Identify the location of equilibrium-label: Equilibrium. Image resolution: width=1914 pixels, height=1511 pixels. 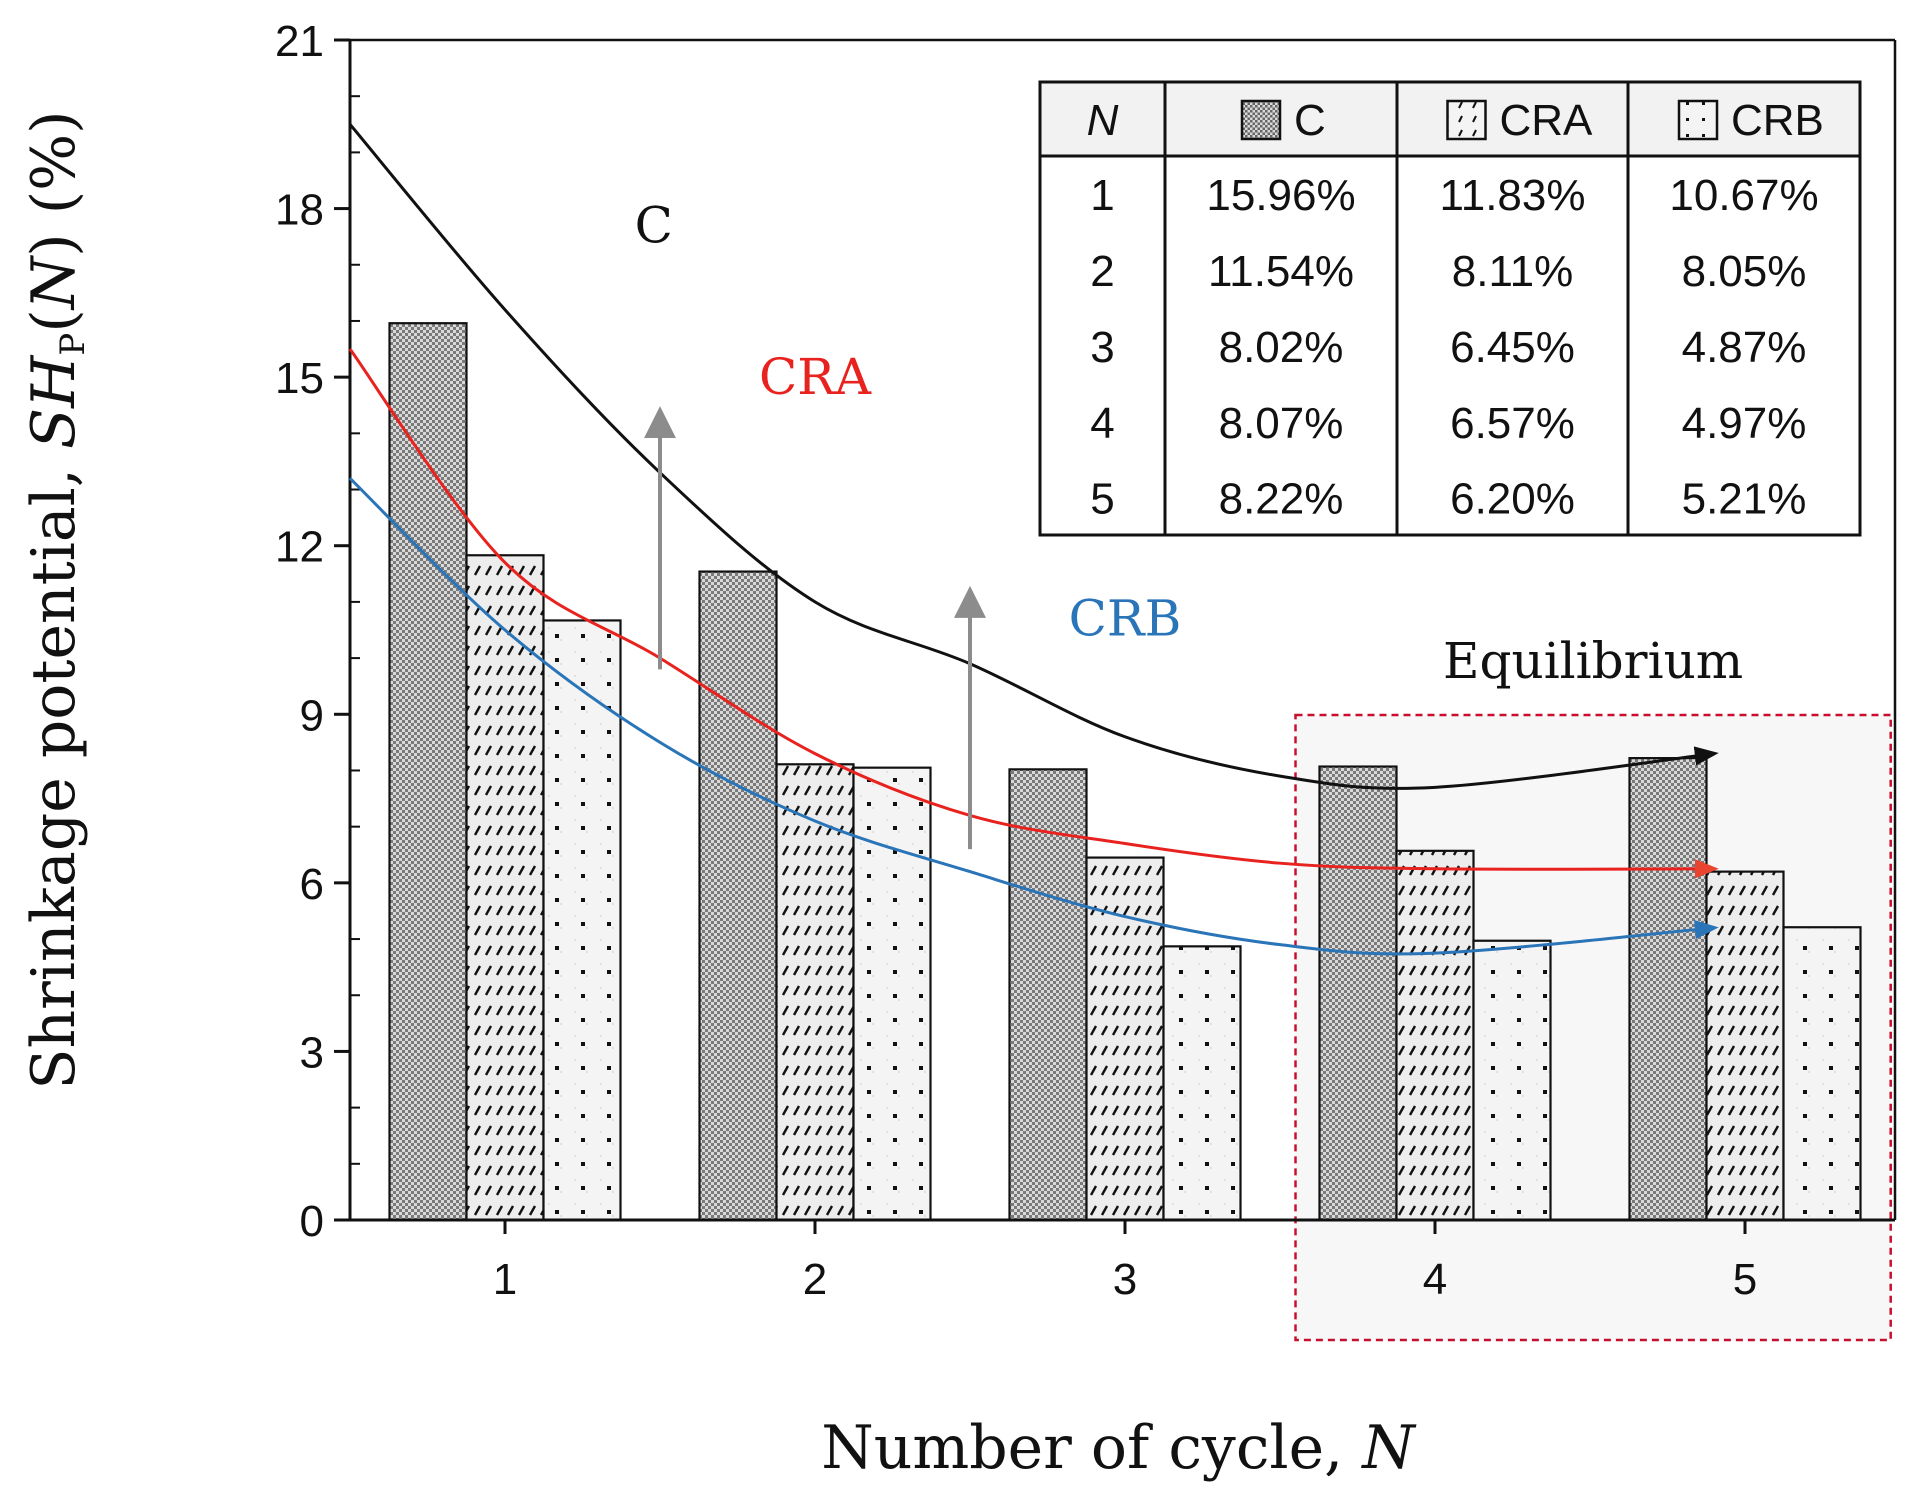
(1593, 661).